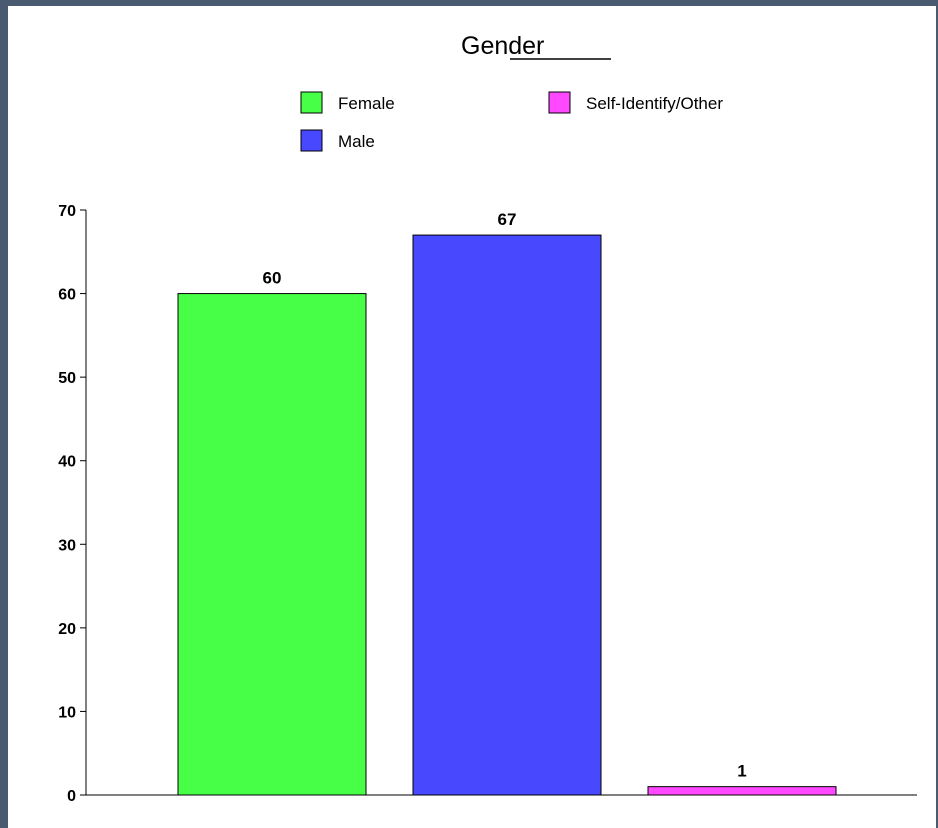 The width and height of the screenshot is (938, 828). Describe the element at coordinates (741, 771) in the screenshot. I see `data-label: 1` at that location.